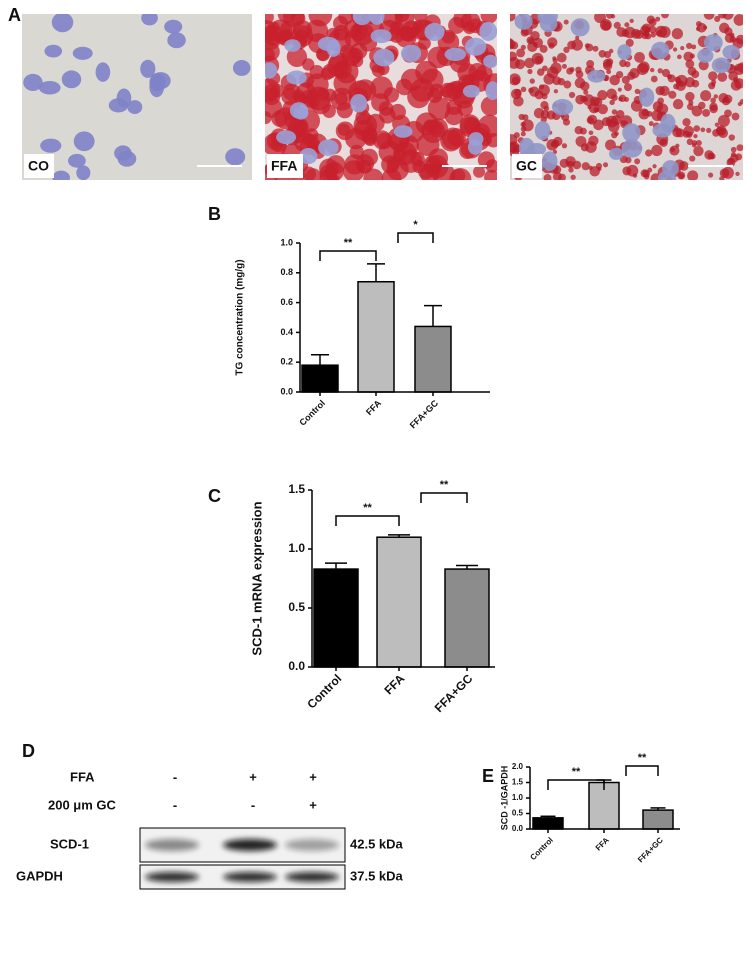  What do you see at coordinates (313, 776) in the screenshot?
I see `treatment-sign: +` at bounding box center [313, 776].